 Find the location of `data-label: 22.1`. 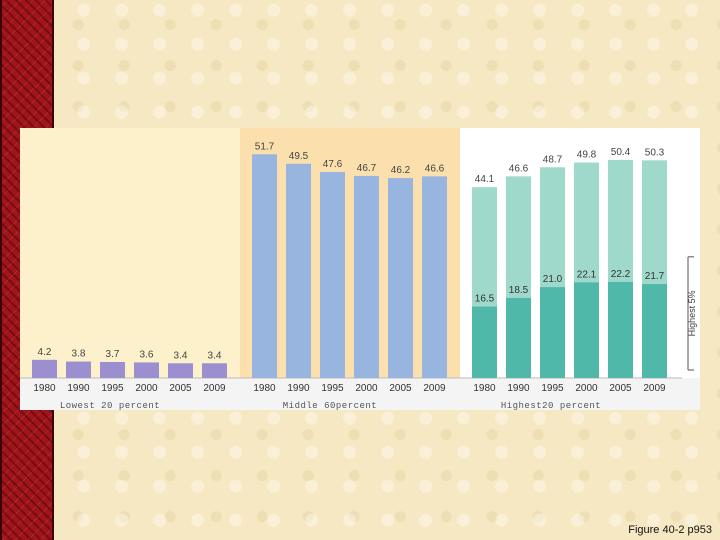

data-label: 22.1 is located at coordinates (587, 274).